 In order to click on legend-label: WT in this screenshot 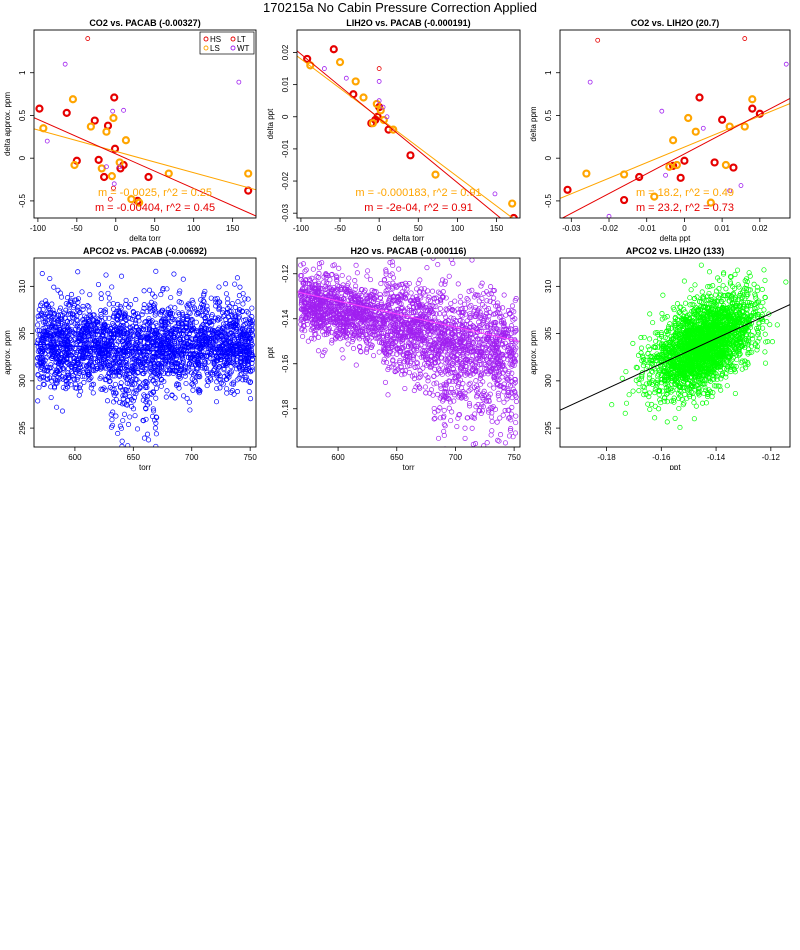, I will do `click(243, 48)`.